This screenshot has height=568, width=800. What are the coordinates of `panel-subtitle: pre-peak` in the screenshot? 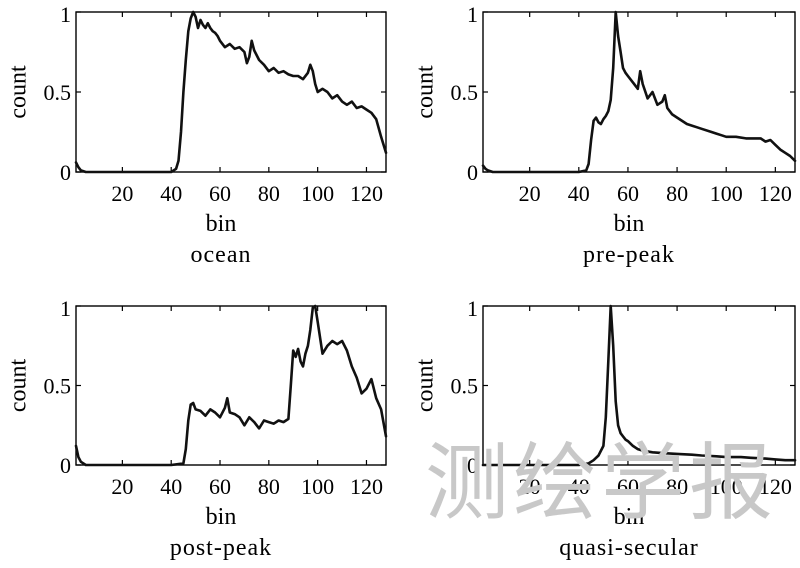 It's located at (629, 255).